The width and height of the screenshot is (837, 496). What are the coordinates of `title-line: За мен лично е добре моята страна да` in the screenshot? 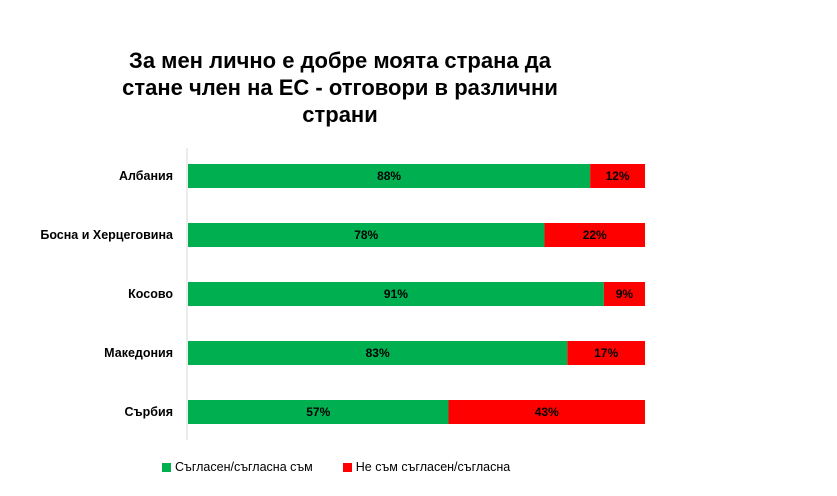 It's located at (340, 60).